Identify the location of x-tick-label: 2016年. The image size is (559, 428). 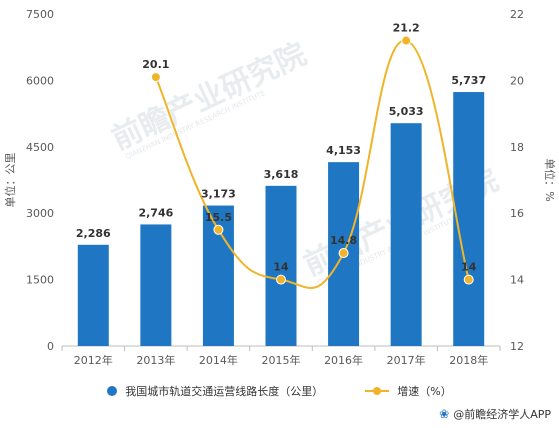
(343, 360).